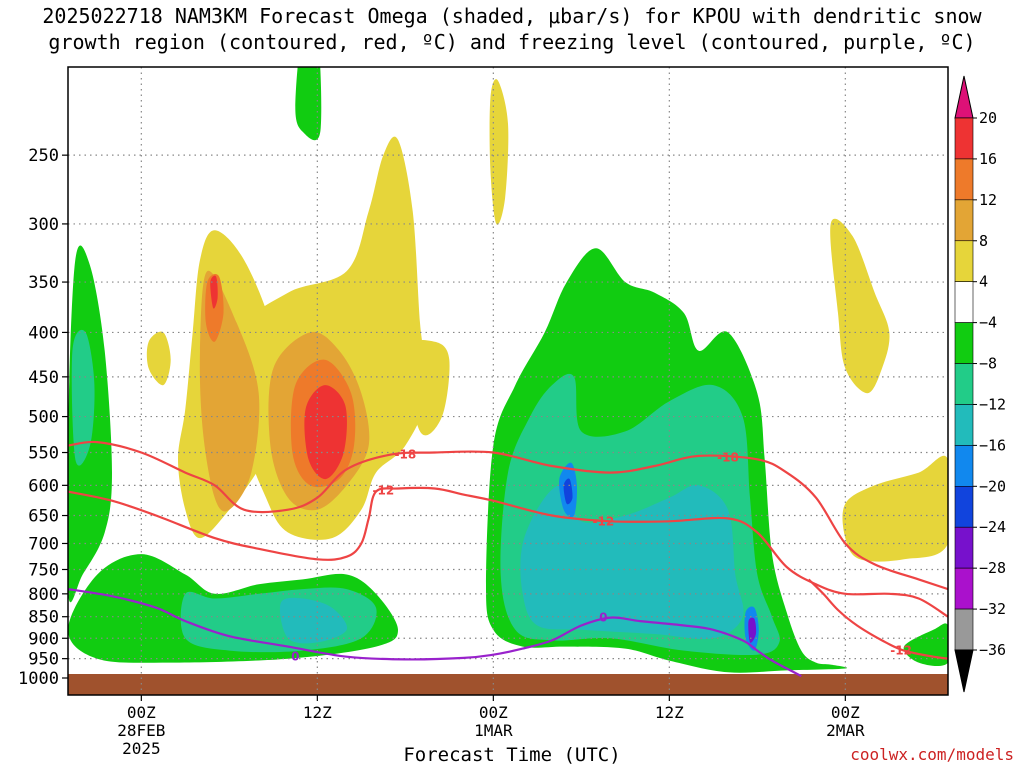 Image resolution: width=1024 pixels, height=768 pixels. Describe the element at coordinates (43, 618) in the screenshot. I see `y-tick-label: 850` at that location.